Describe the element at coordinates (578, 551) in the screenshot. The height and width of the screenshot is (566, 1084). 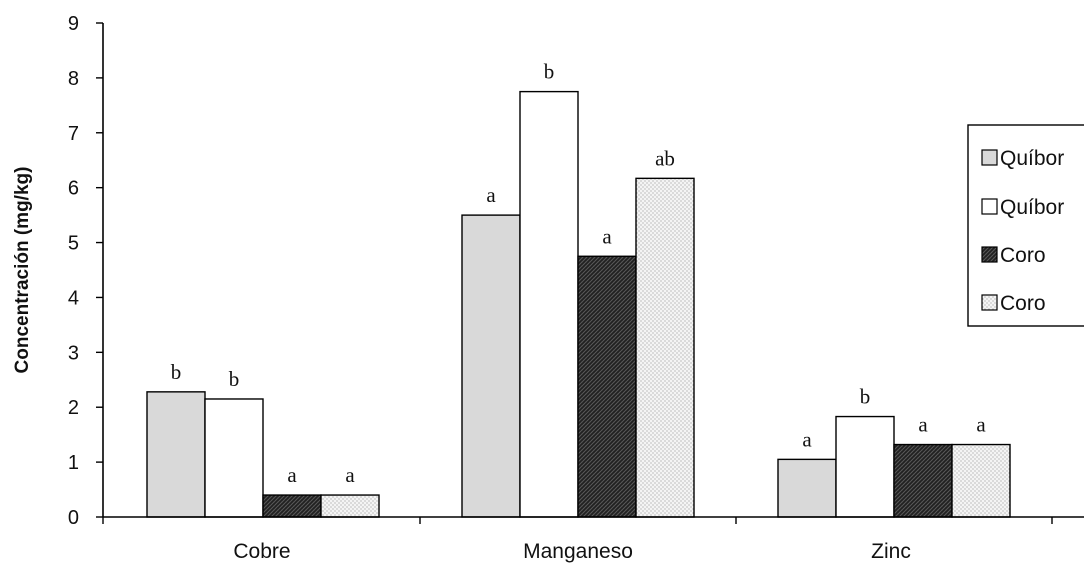
I see `x-category-label: Manganeso` at that location.